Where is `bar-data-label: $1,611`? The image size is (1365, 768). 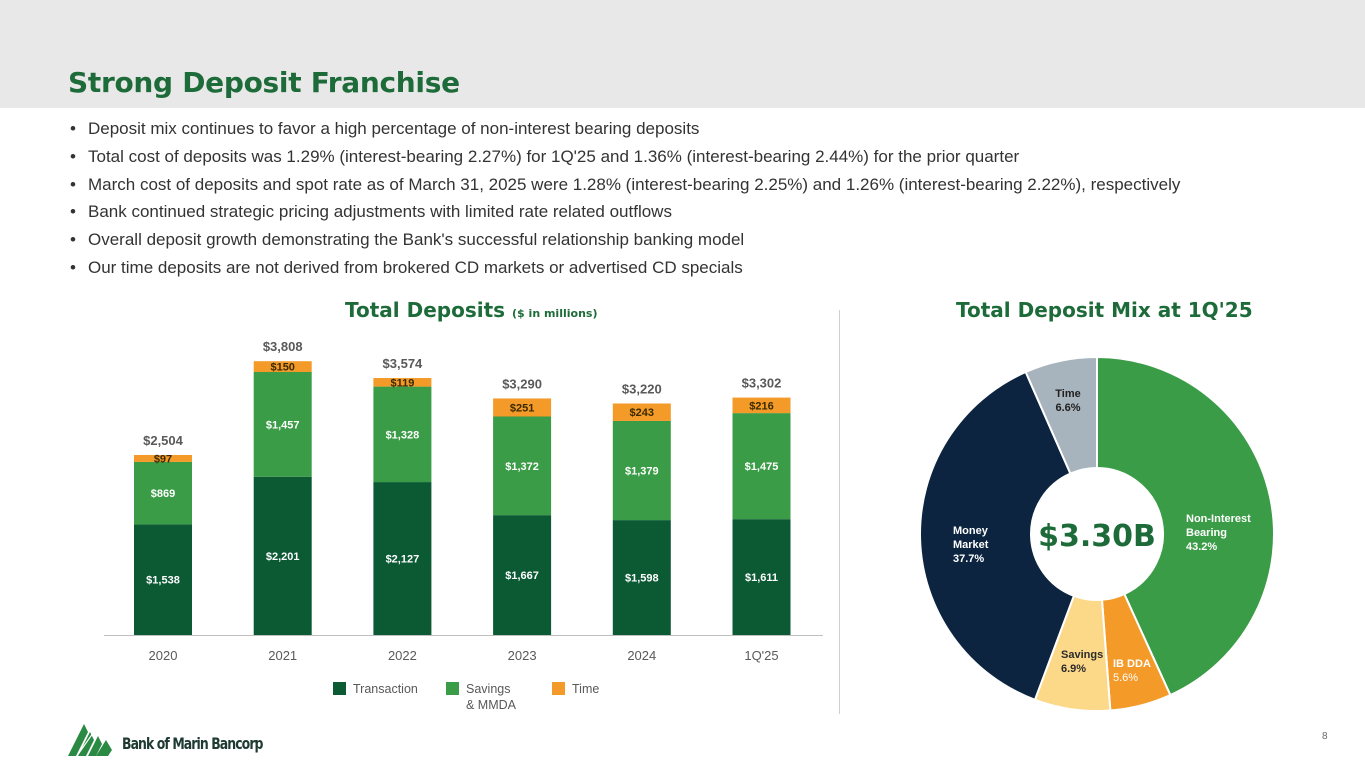 bar-data-label: $1,611 is located at coordinates (761, 578).